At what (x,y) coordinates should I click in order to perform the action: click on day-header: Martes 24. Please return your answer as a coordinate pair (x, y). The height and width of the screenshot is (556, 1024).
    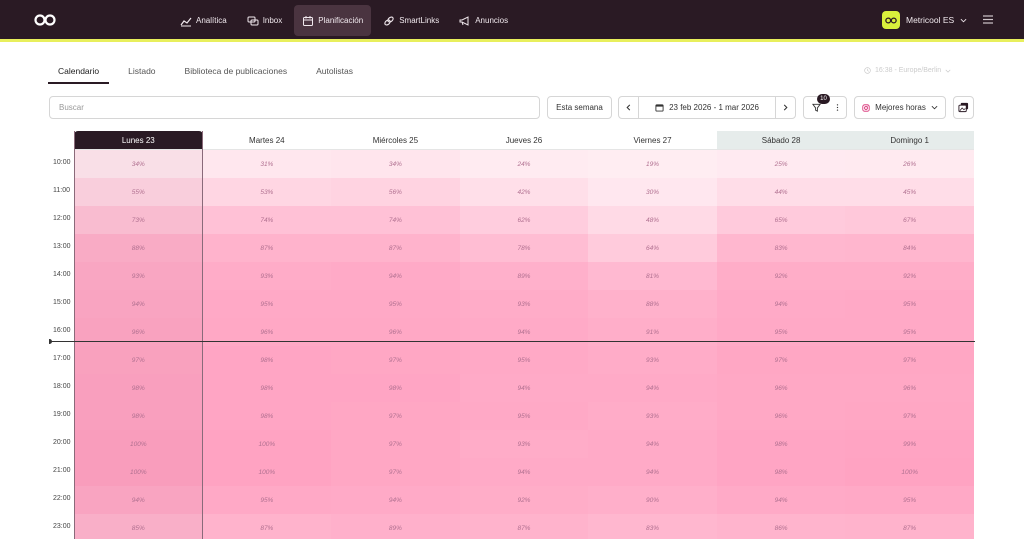
    Looking at the image, I should click on (267, 140).